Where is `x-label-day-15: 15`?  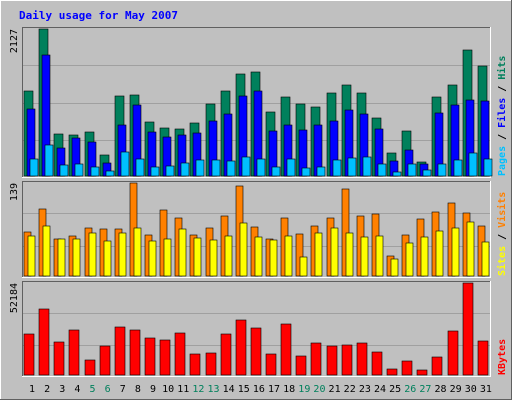
x-label-day-15: 15 is located at coordinates (244, 389).